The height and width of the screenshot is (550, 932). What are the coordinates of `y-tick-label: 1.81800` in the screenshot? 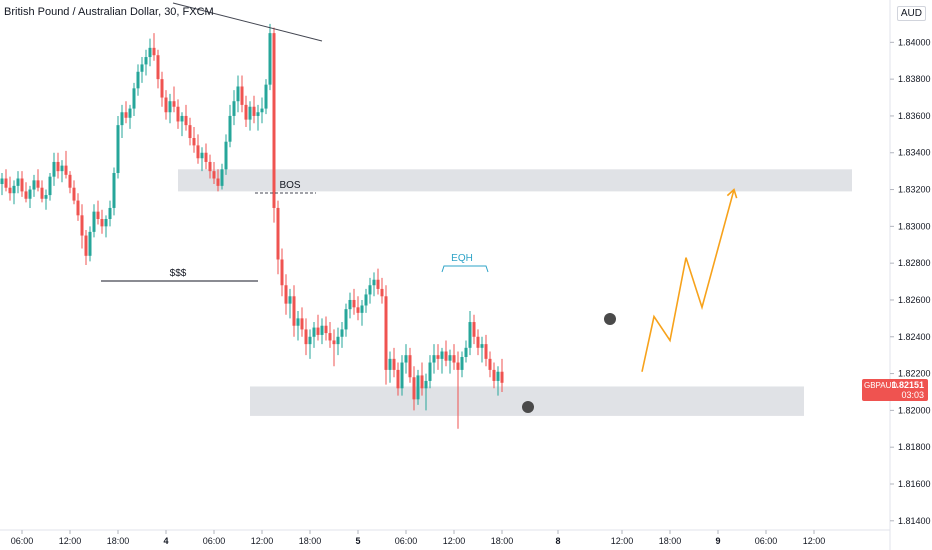 It's located at (914, 447).